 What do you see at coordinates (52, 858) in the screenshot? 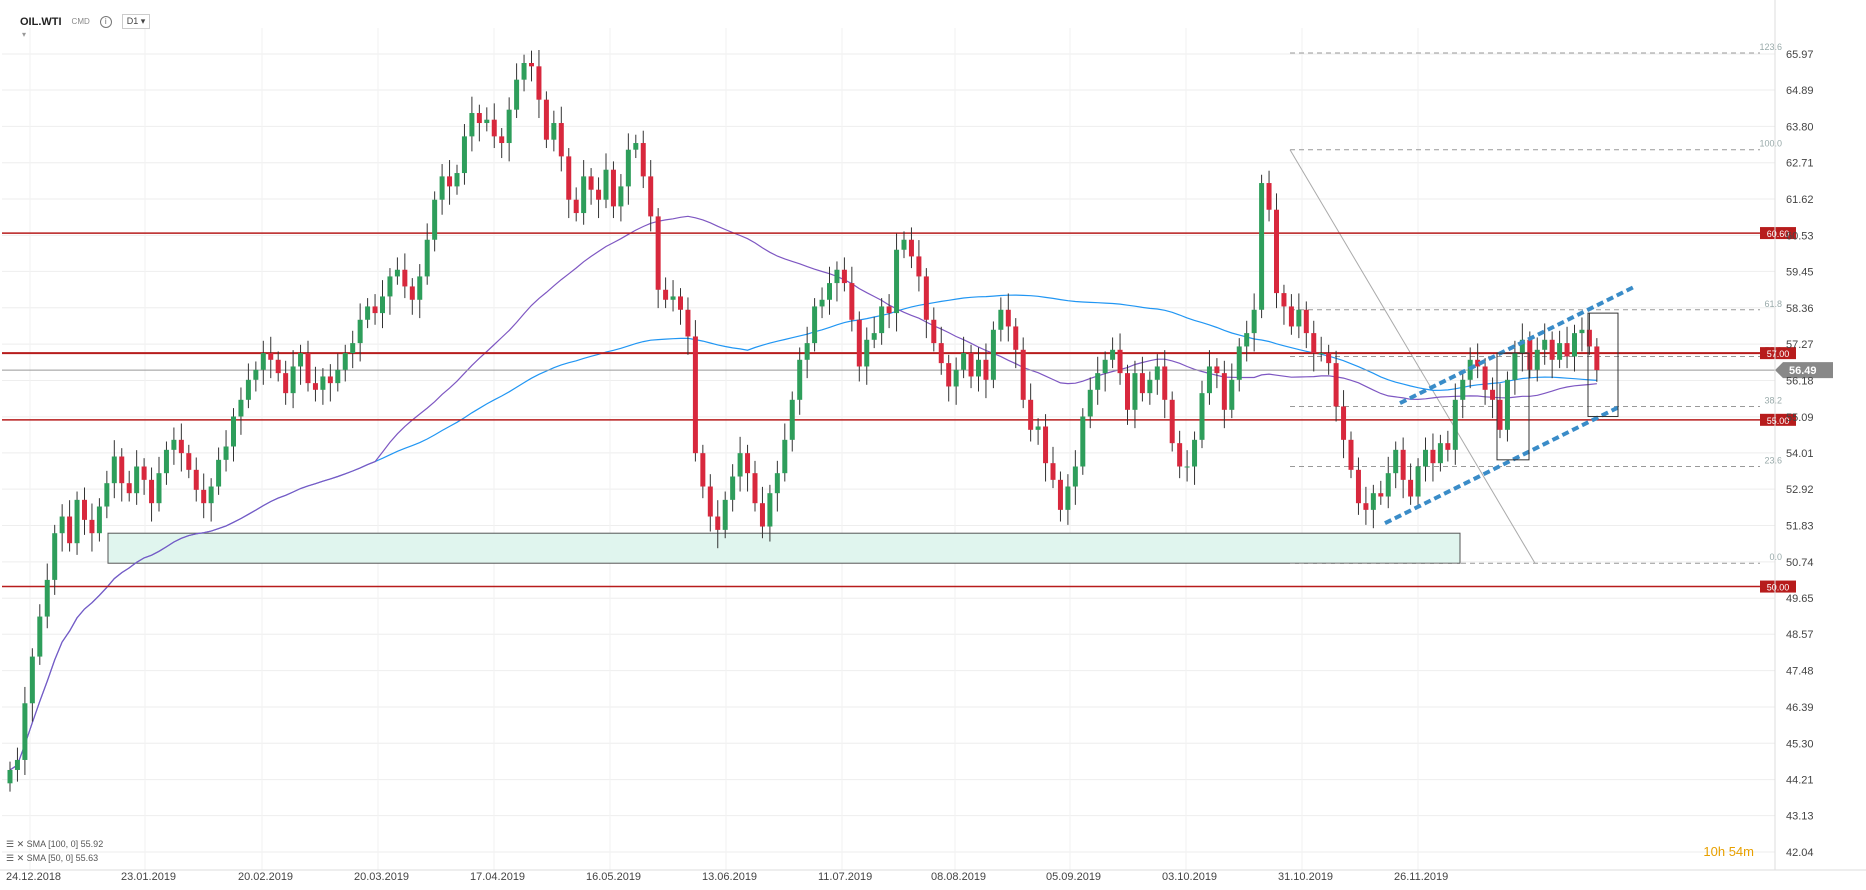
I see `sma50-legend: ☰ ✕ SMA [50, 0] 55.63` at bounding box center [52, 858].